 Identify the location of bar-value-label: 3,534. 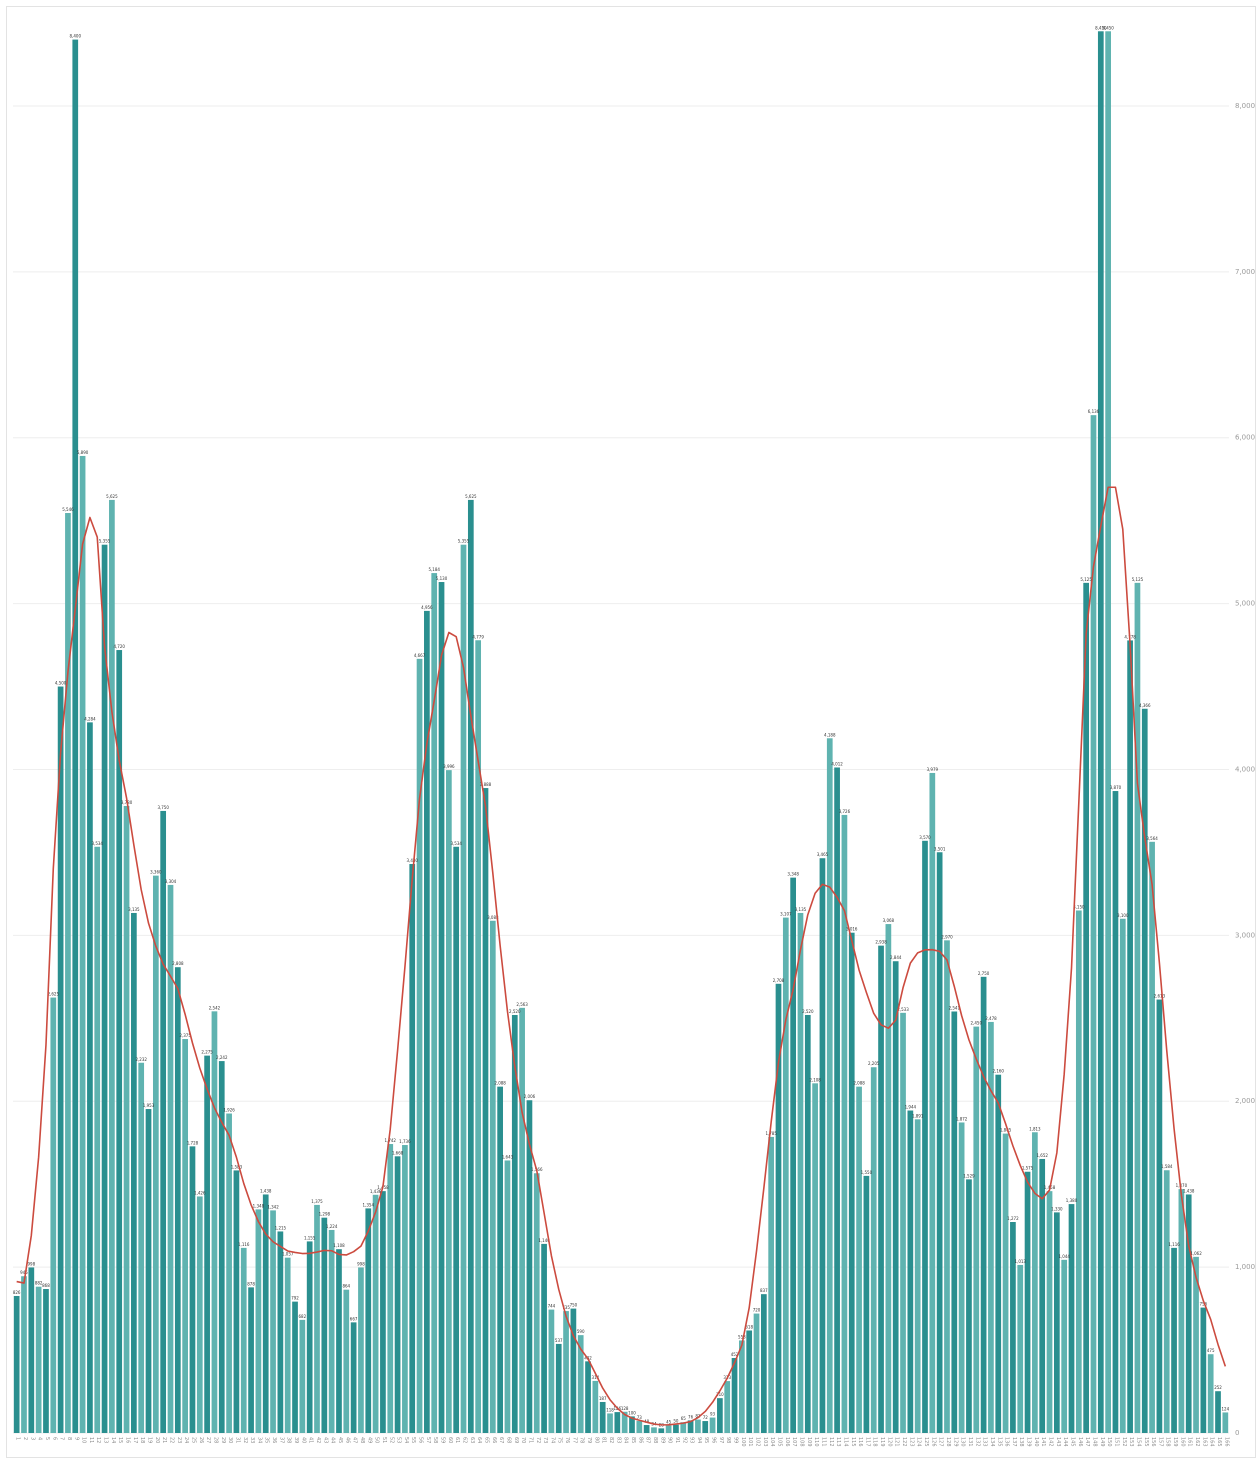
(456, 843).